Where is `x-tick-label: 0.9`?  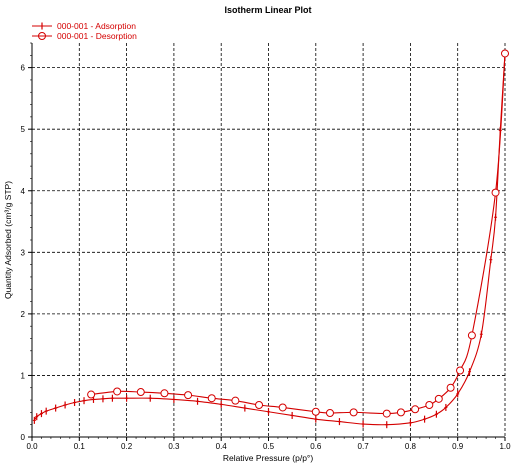
x-tick-label: 0.9 is located at coordinates (458, 446).